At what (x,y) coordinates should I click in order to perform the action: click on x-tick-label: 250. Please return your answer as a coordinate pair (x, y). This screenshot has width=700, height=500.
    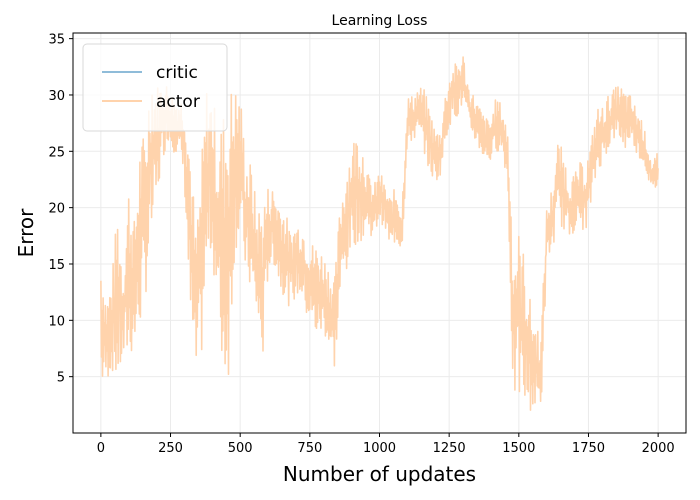
    Looking at the image, I should click on (170, 448).